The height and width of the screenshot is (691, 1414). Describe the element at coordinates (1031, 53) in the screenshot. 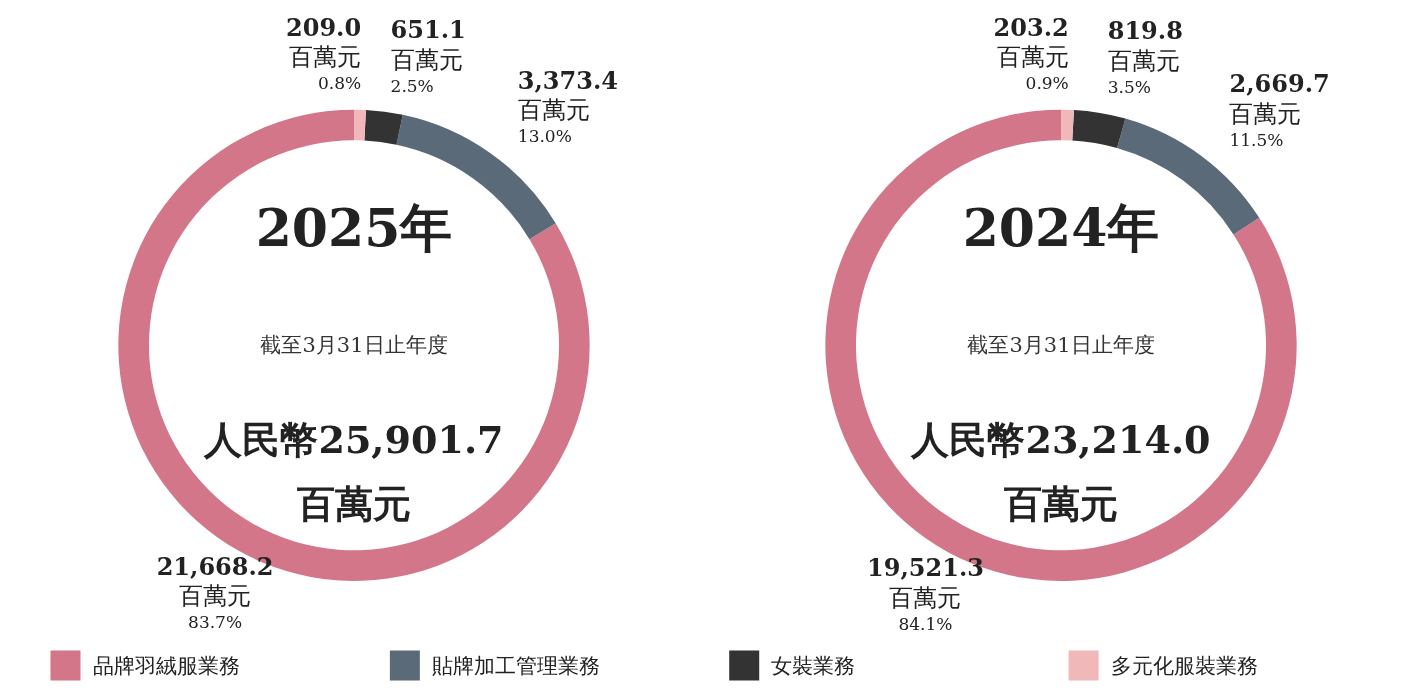

I see `data-label: 203.2 百萬元 0.9%` at that location.